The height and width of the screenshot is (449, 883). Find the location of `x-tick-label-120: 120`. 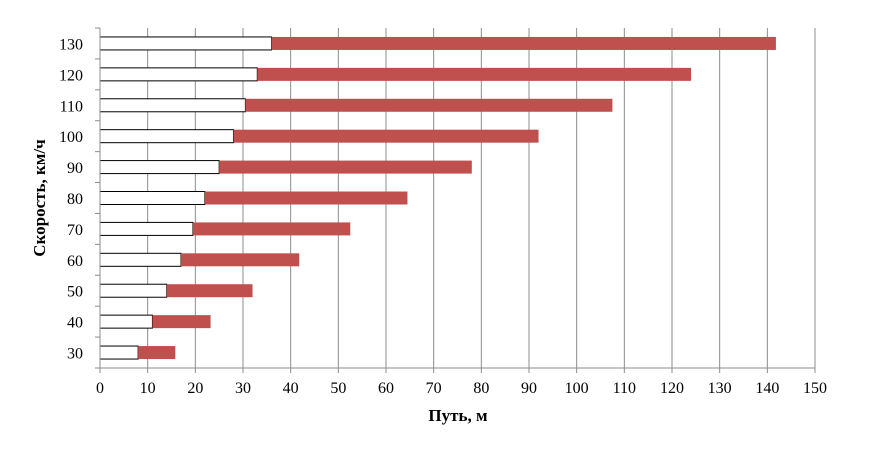

x-tick-label-120: 120 is located at coordinates (672, 388).